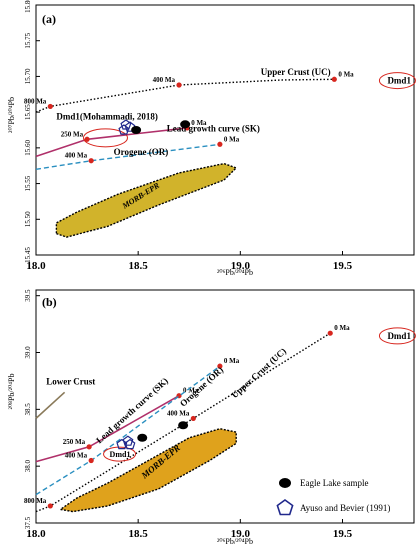 The image size is (419, 550). I want to click on y-tick-label: 15.50, so click(28, 219).